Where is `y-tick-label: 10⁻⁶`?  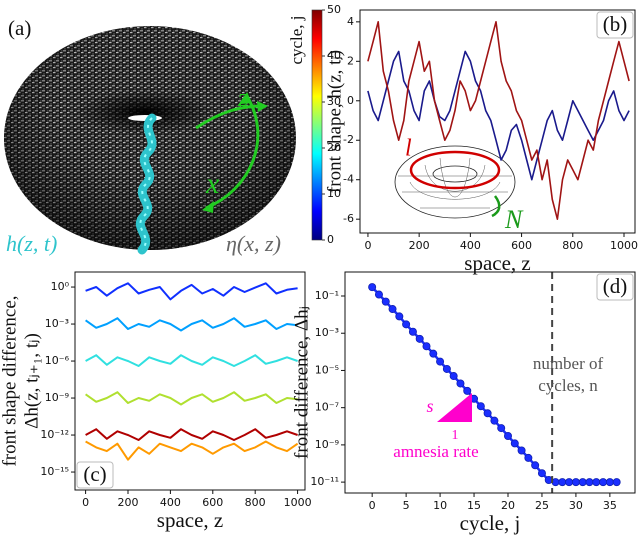 y-tick-label: 10⁻⁶ is located at coordinates (57, 360).